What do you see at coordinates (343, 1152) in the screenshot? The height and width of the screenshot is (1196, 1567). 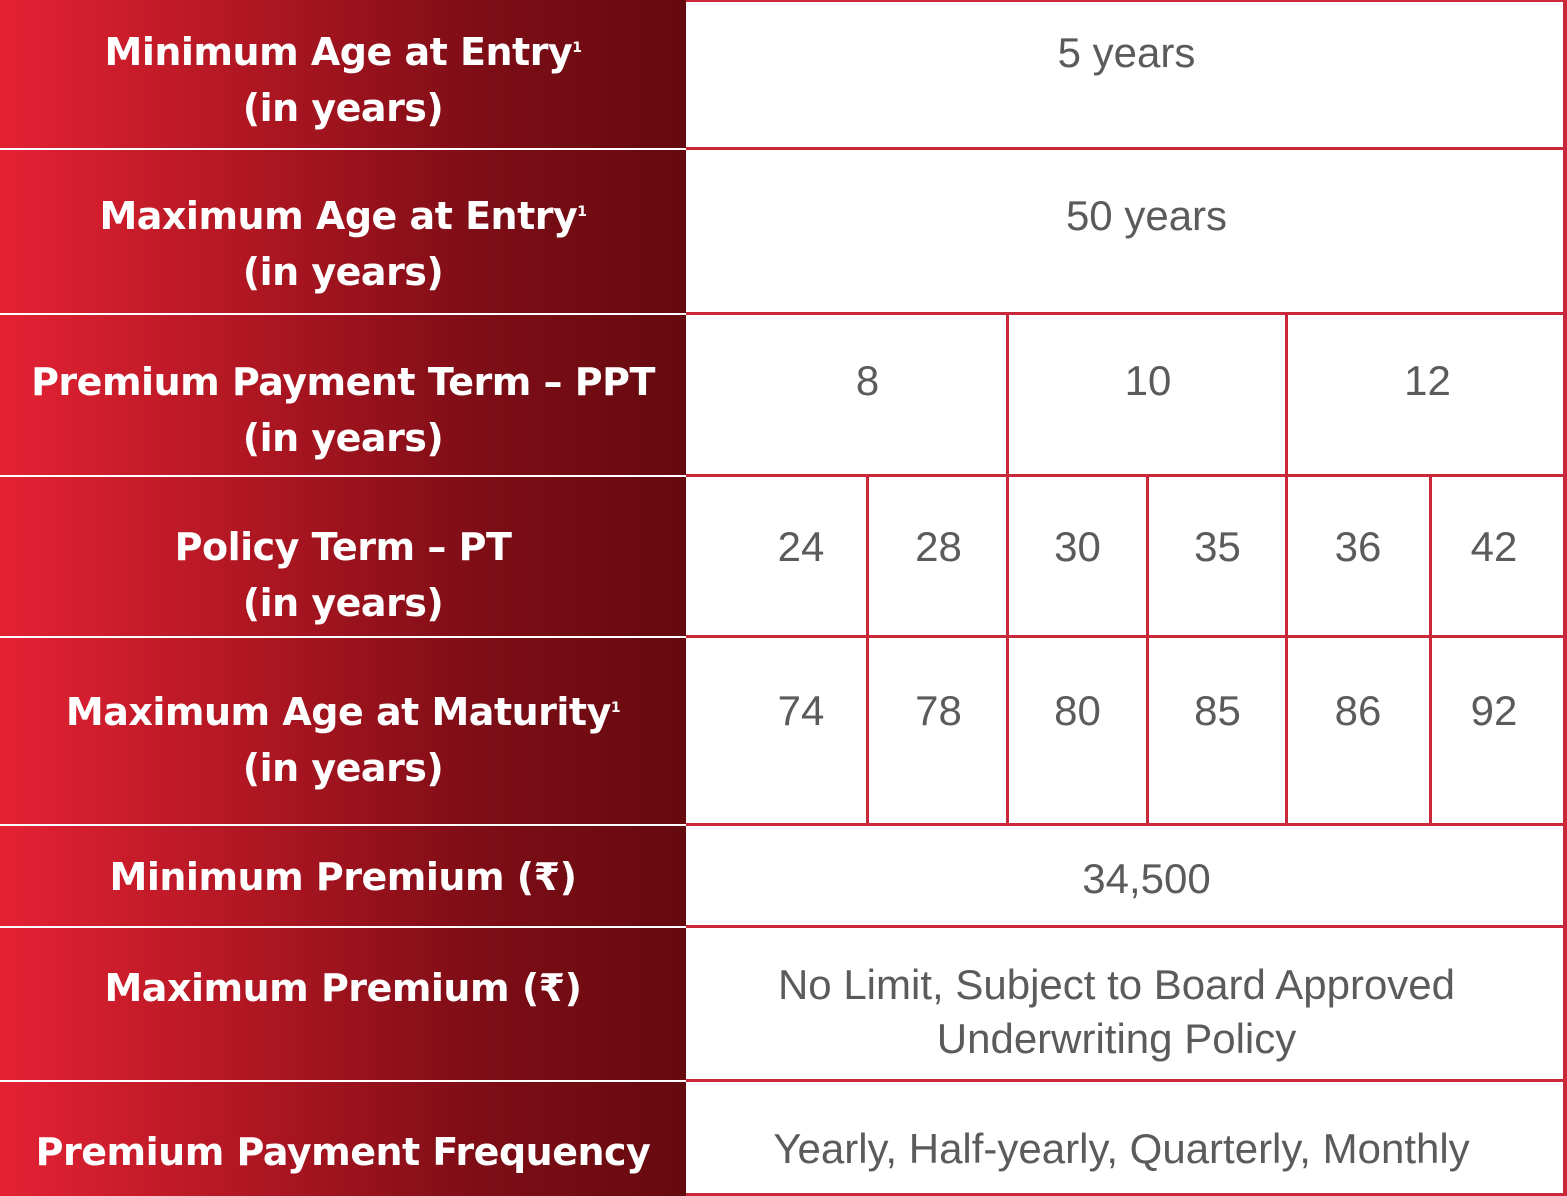 I see `label-text: Premium Payment Frequency` at bounding box center [343, 1152].